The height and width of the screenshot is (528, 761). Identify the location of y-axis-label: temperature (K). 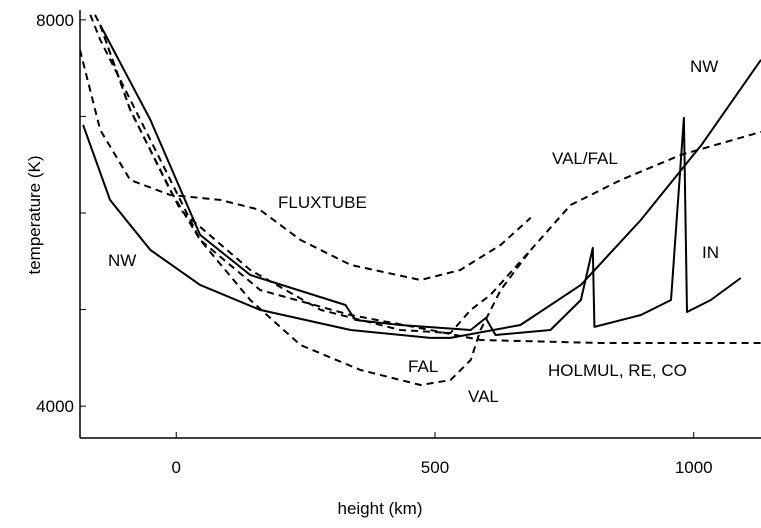
(34, 214).